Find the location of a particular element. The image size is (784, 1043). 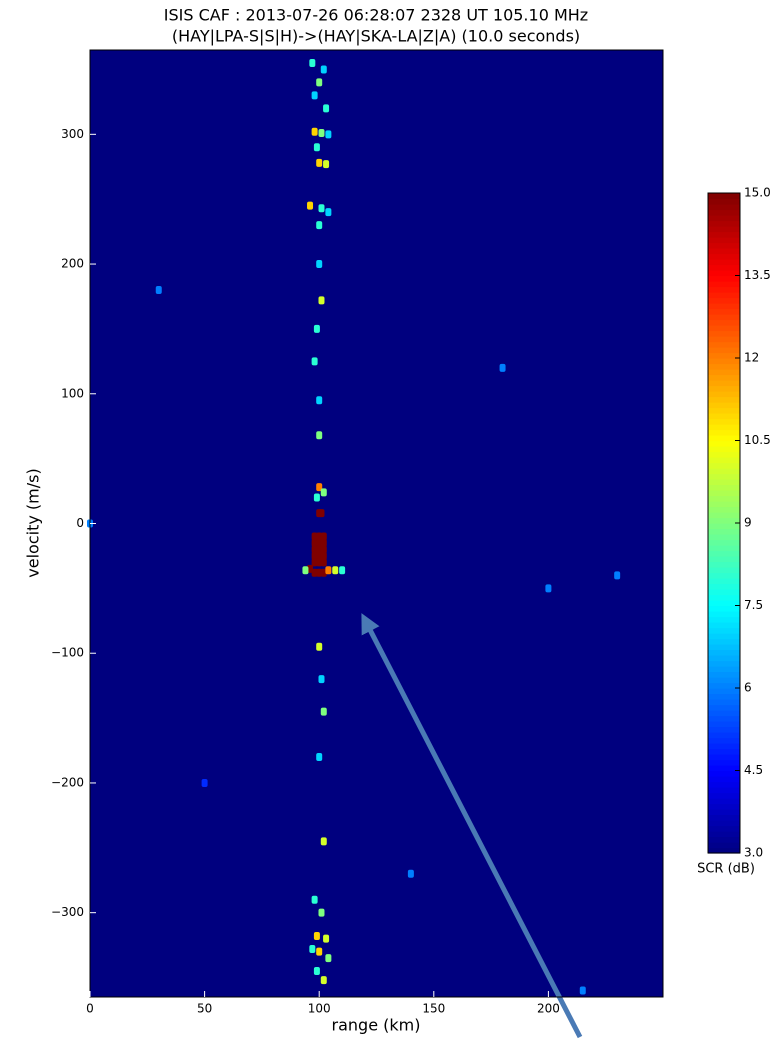

x-tick-label: 50 is located at coordinates (204, 1009).